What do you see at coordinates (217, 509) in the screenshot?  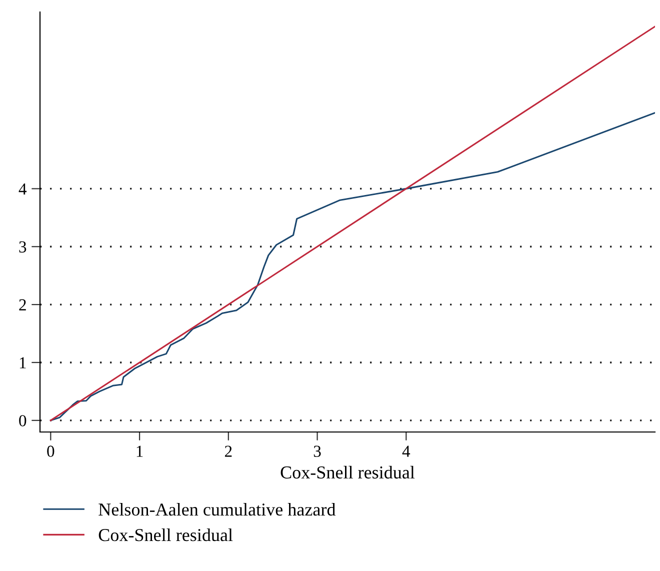 I see `legend-label: Nelson-Aalen cumulative hazard` at bounding box center [217, 509].